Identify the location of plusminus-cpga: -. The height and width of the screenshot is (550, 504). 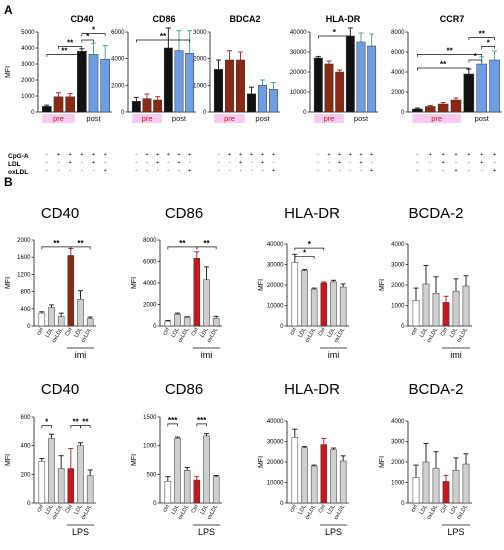
(318, 155).